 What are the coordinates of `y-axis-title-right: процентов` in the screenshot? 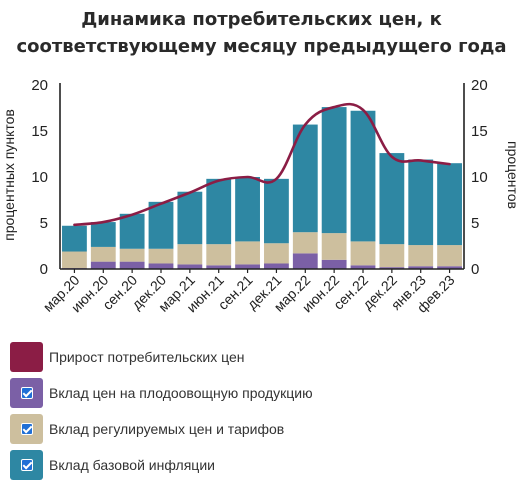 It's located at (513, 175).